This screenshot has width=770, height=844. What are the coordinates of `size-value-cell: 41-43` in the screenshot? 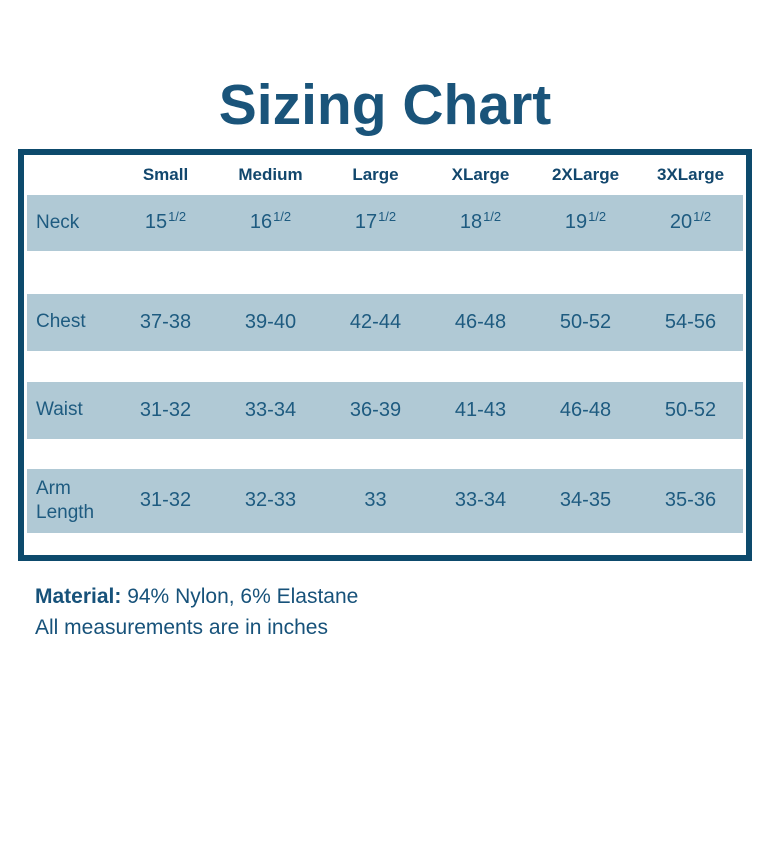 It's located at (480, 409).